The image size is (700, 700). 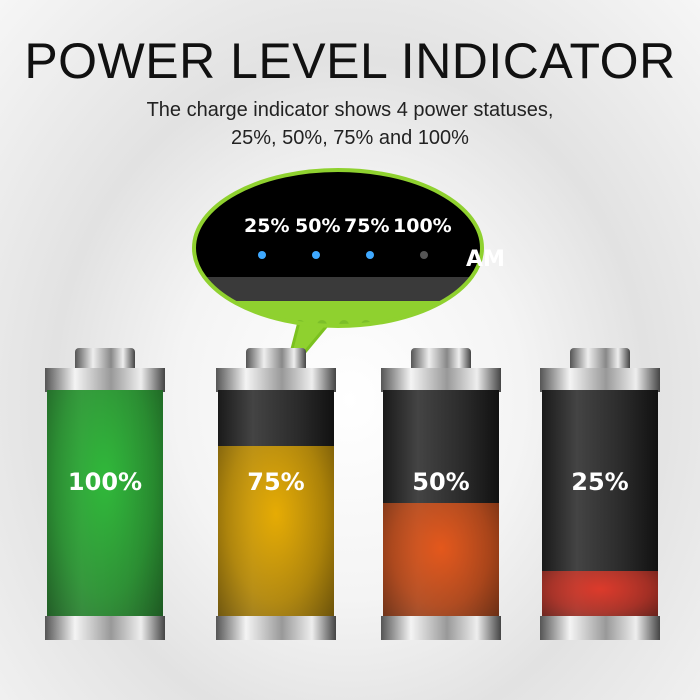 I want to click on battery-100pct: 100%, so click(x=105, y=496).